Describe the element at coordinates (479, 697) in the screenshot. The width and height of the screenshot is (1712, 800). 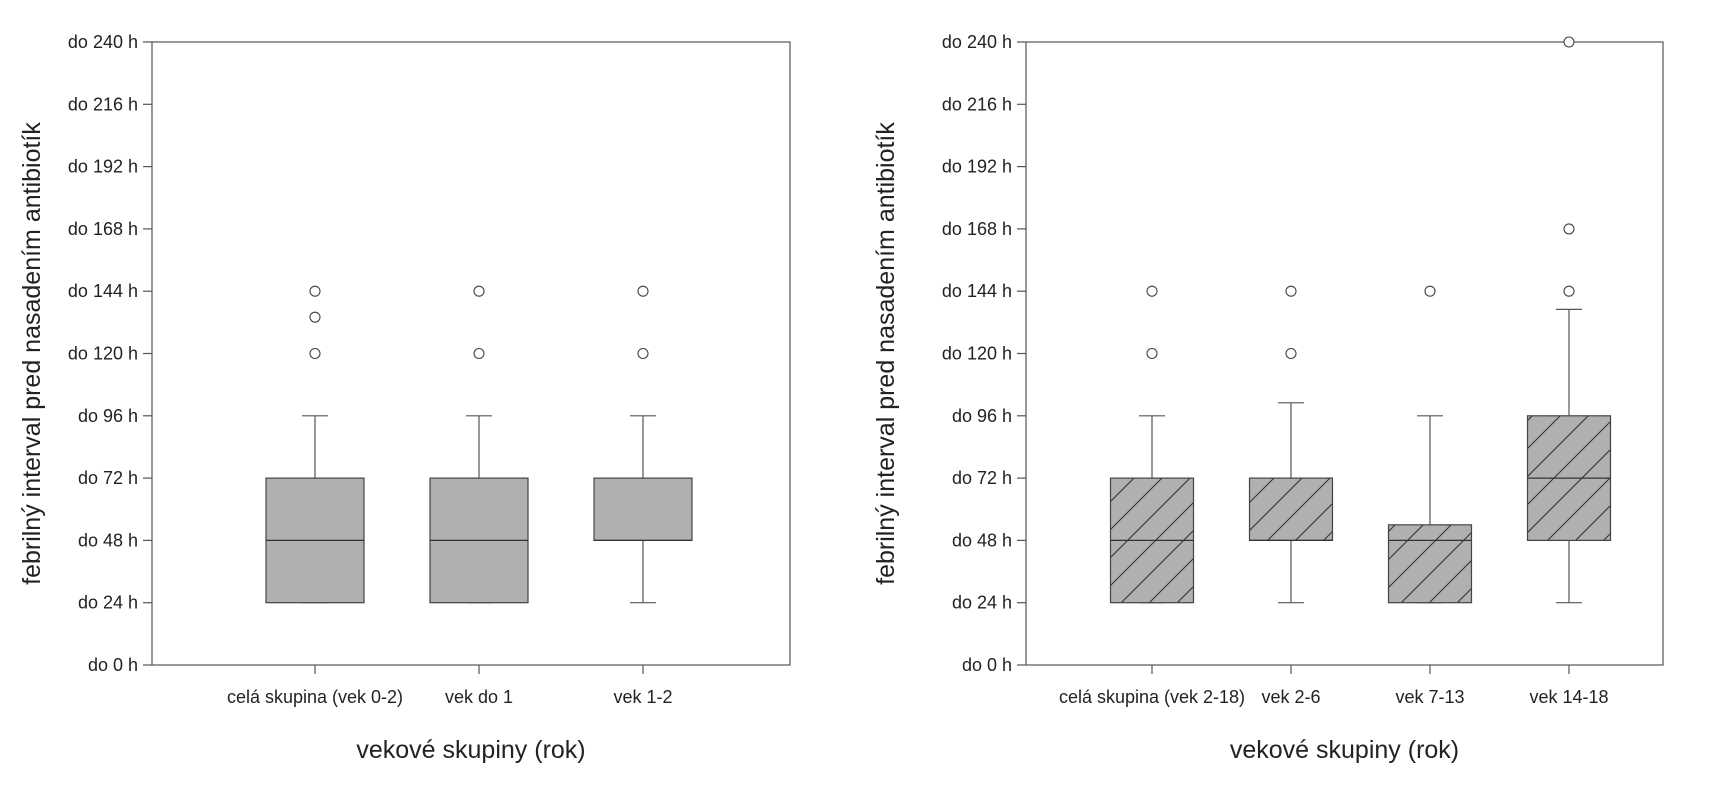
I see `left-category-label: vek do 1` at that location.